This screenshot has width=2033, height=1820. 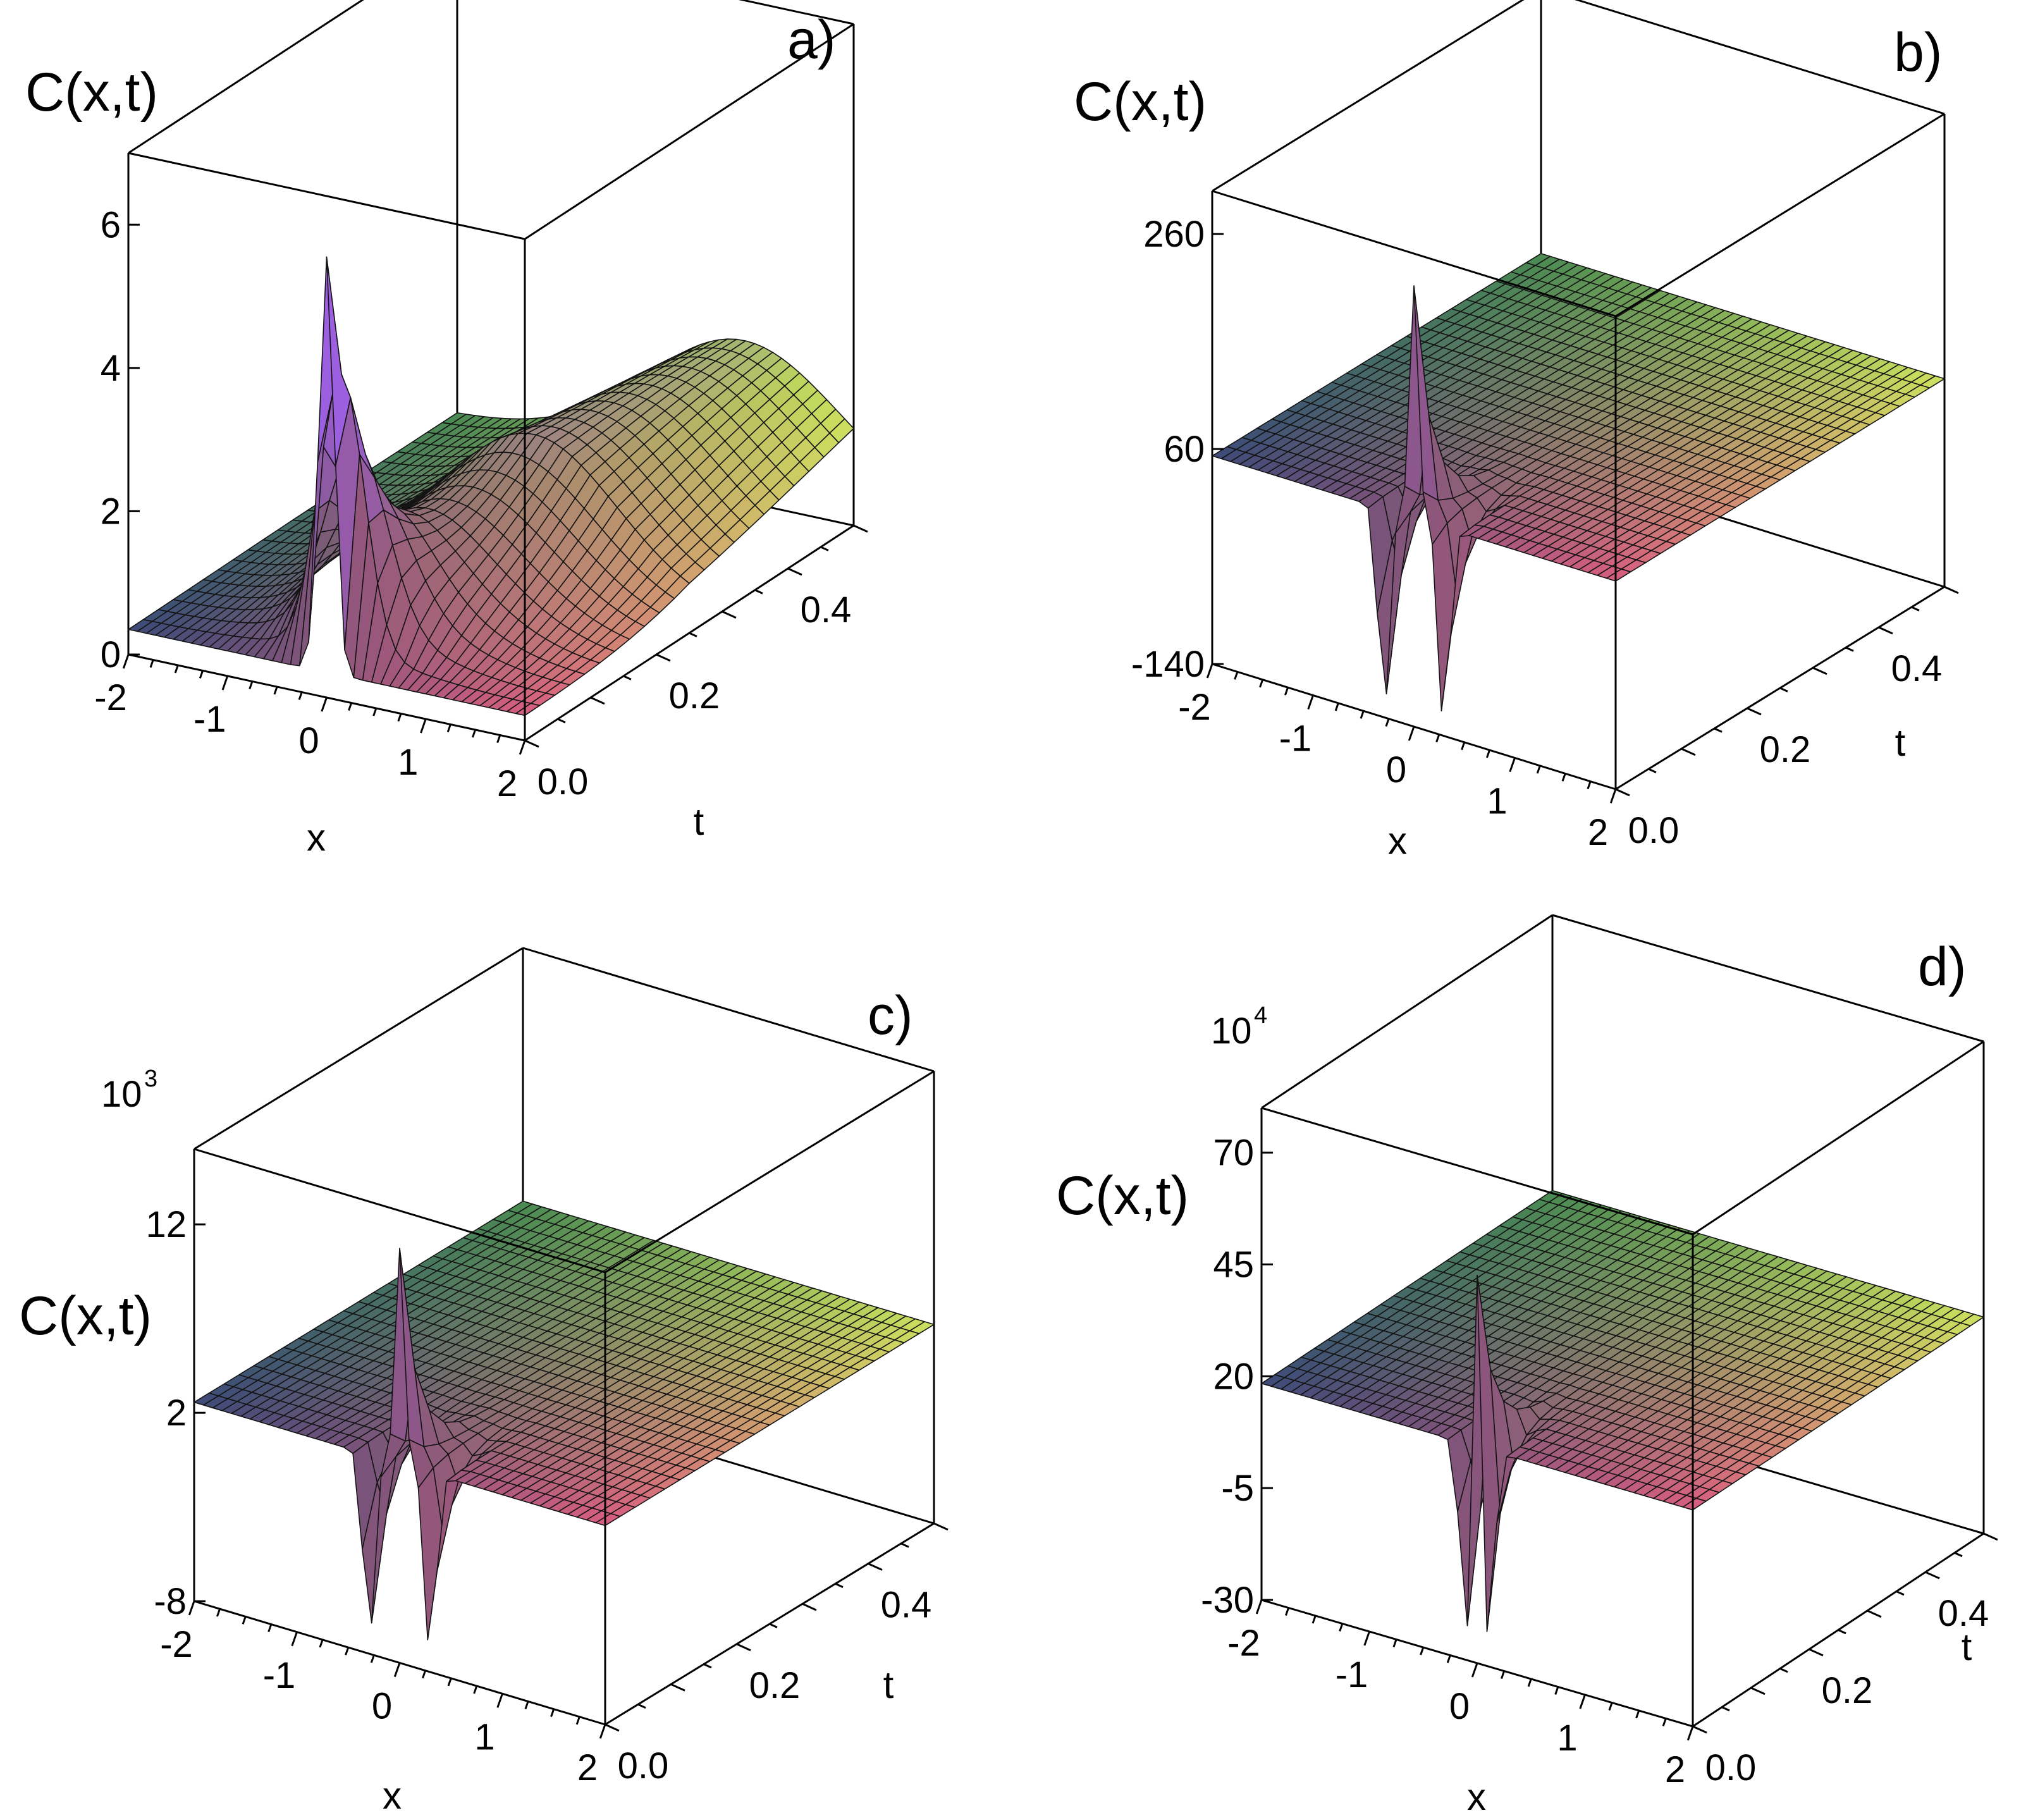 I want to click on z-tick-label: 20, so click(x=1233, y=1376).